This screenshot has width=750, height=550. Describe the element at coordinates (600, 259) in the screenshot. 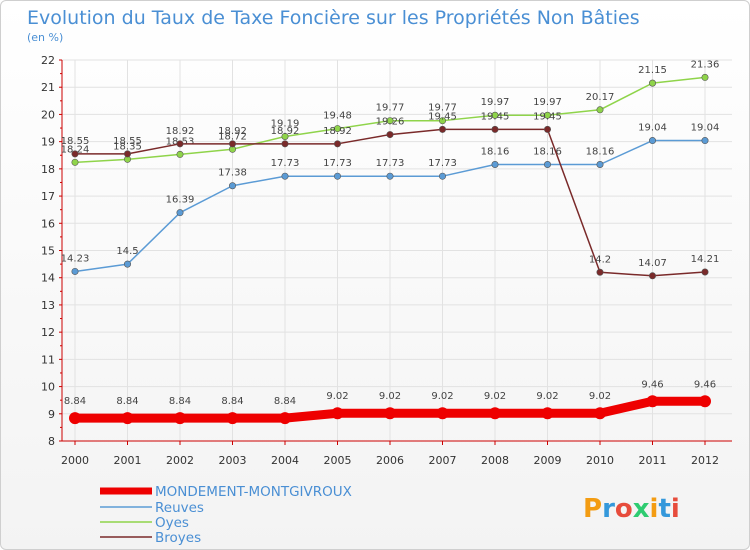

I see `data-label: 14.2` at that location.